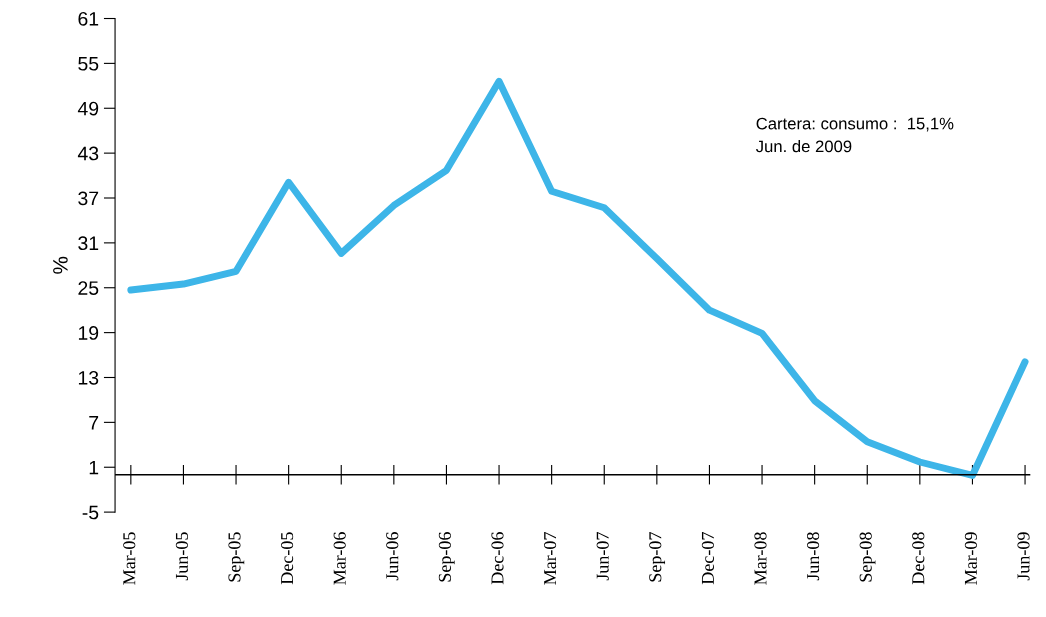 The height and width of the screenshot is (617, 1046). Describe the element at coordinates (855, 135) in the screenshot. I see `annotation: Cartera: consumo : 15,1% Jun. de 2009` at that location.